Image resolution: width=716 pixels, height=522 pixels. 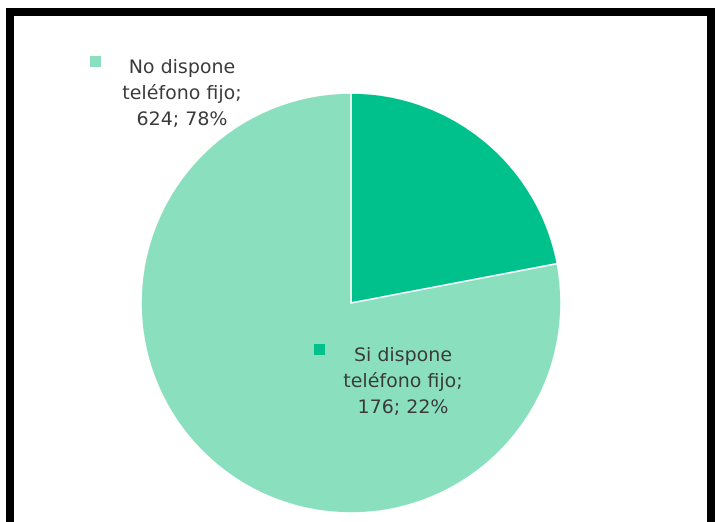 I want to click on slice-data-label: 624; 78%, so click(x=182, y=119).